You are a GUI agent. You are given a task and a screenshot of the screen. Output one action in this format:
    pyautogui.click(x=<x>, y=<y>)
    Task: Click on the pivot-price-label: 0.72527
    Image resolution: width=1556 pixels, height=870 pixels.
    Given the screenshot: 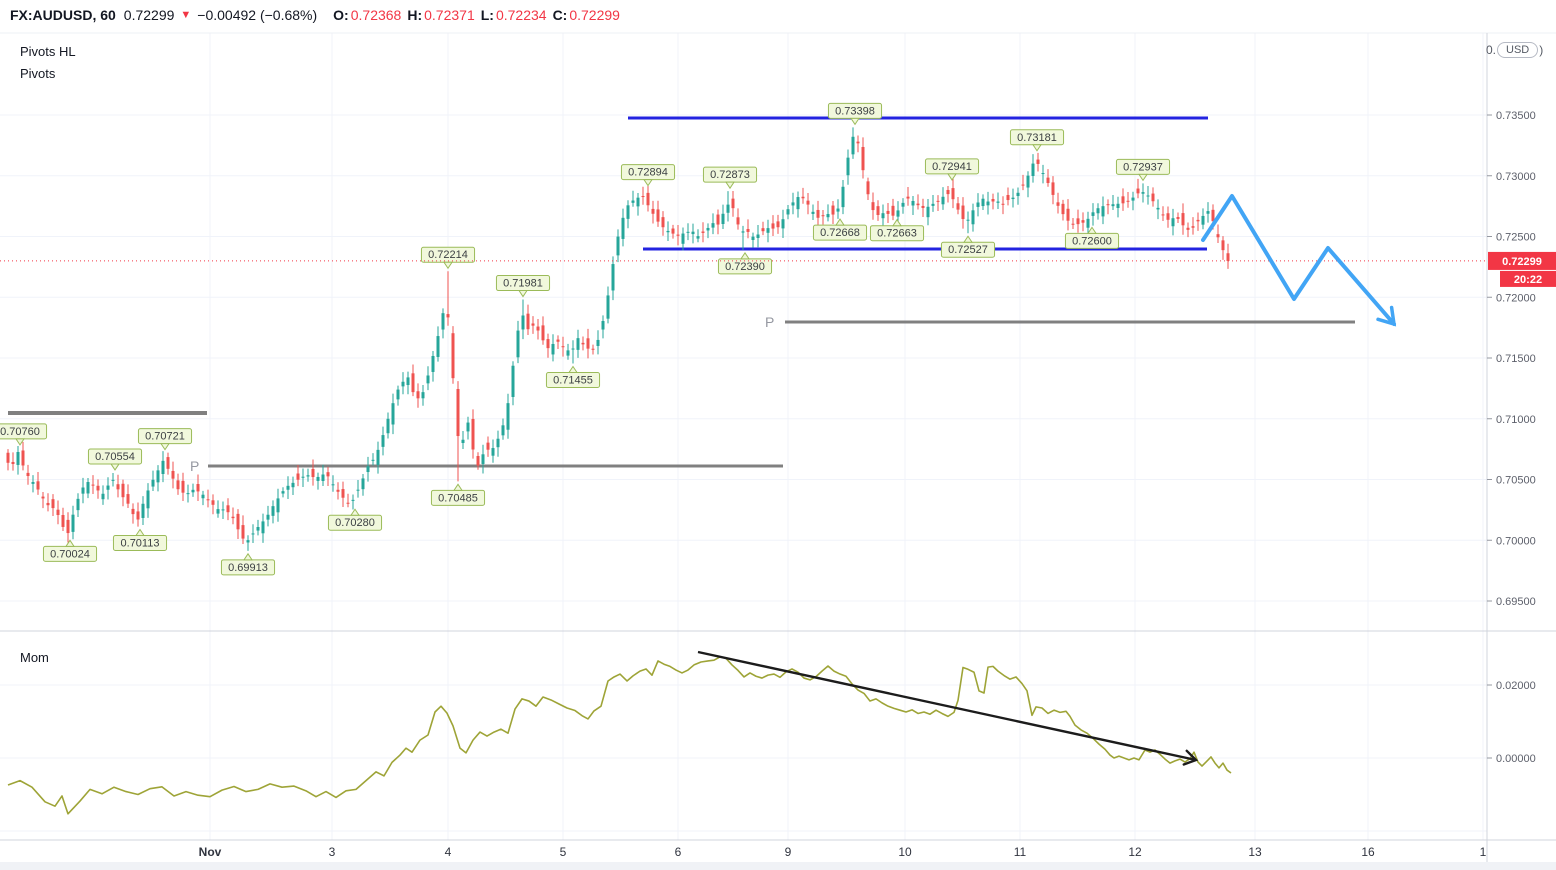 What is the action you would take?
    pyautogui.click(x=968, y=246)
    